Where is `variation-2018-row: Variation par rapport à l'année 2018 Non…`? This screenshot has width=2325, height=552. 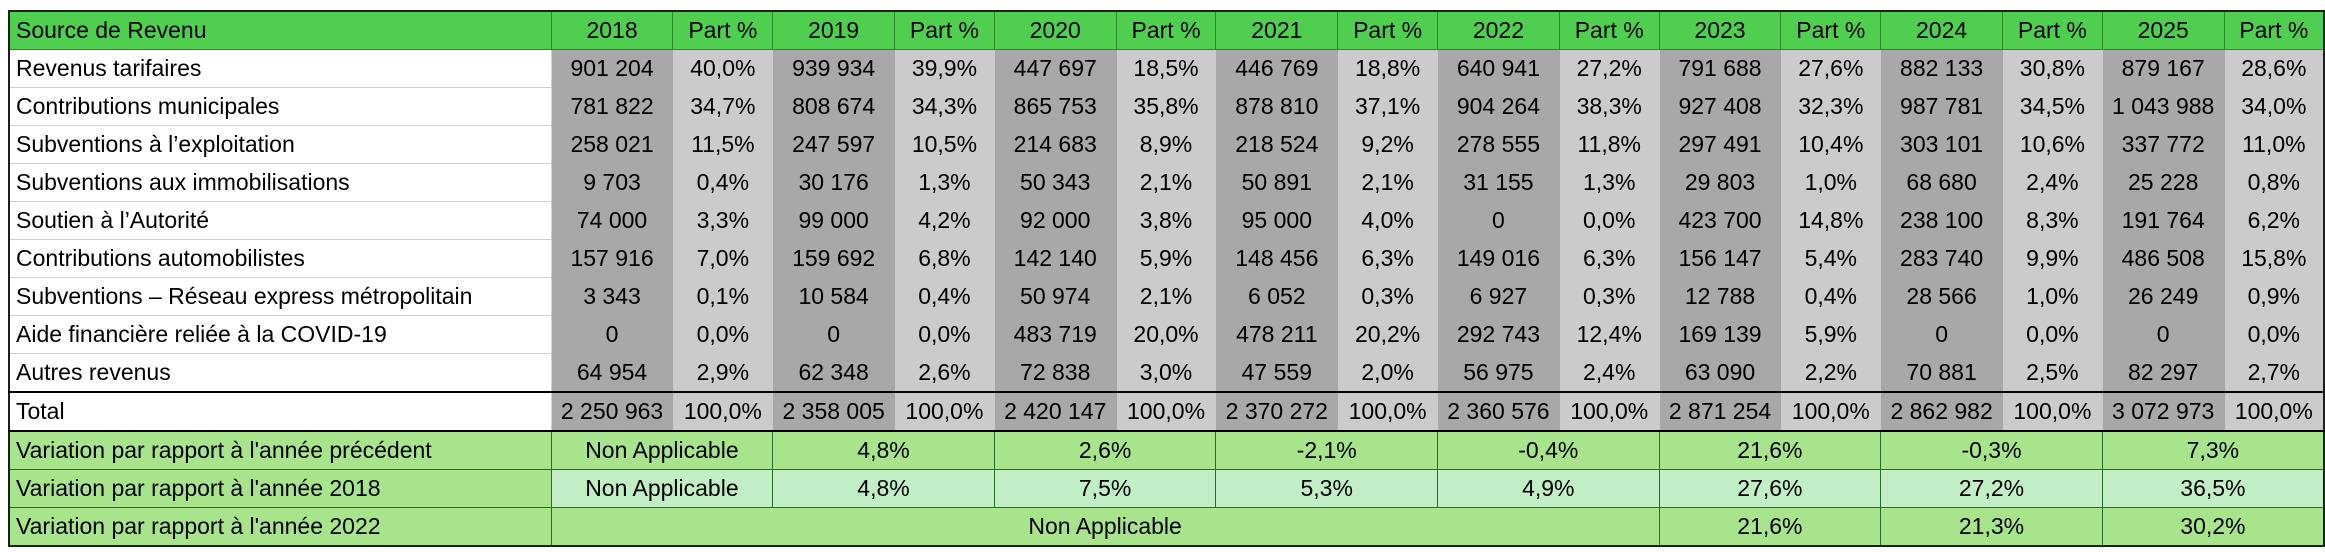
variation-2018-row: Variation par rapport à l'année 2018 Non… is located at coordinates (1166, 488).